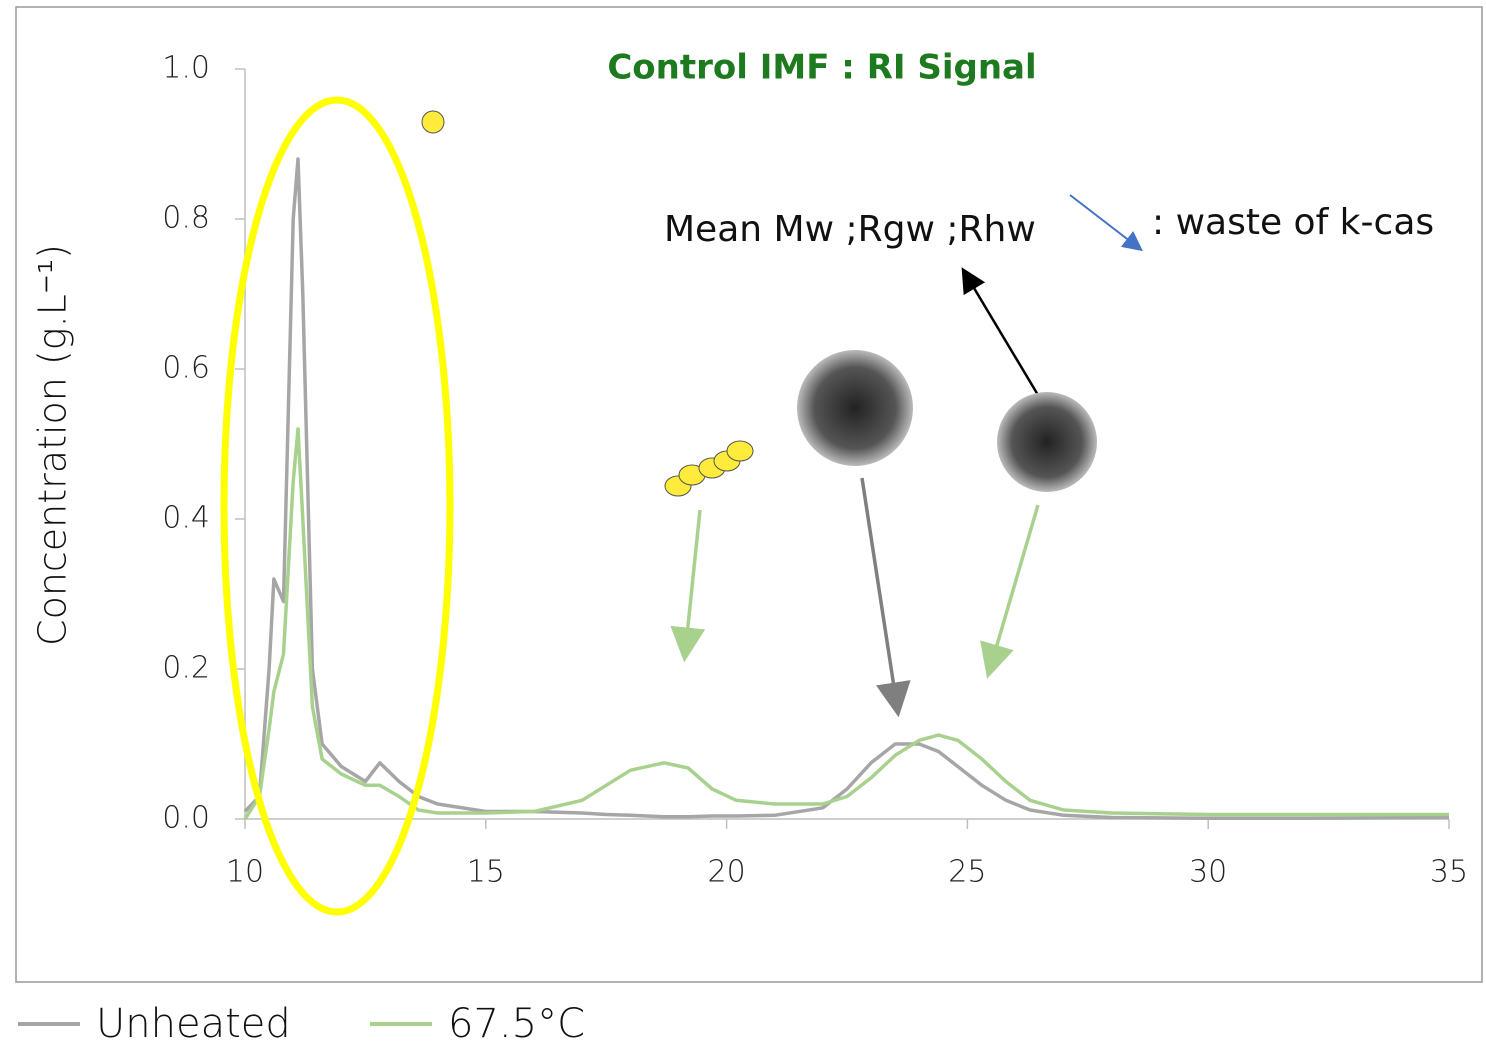 This screenshot has width=1486, height=1056. Describe the element at coordinates (186, 818) in the screenshot. I see `y-tick-label: 0.0` at that location.